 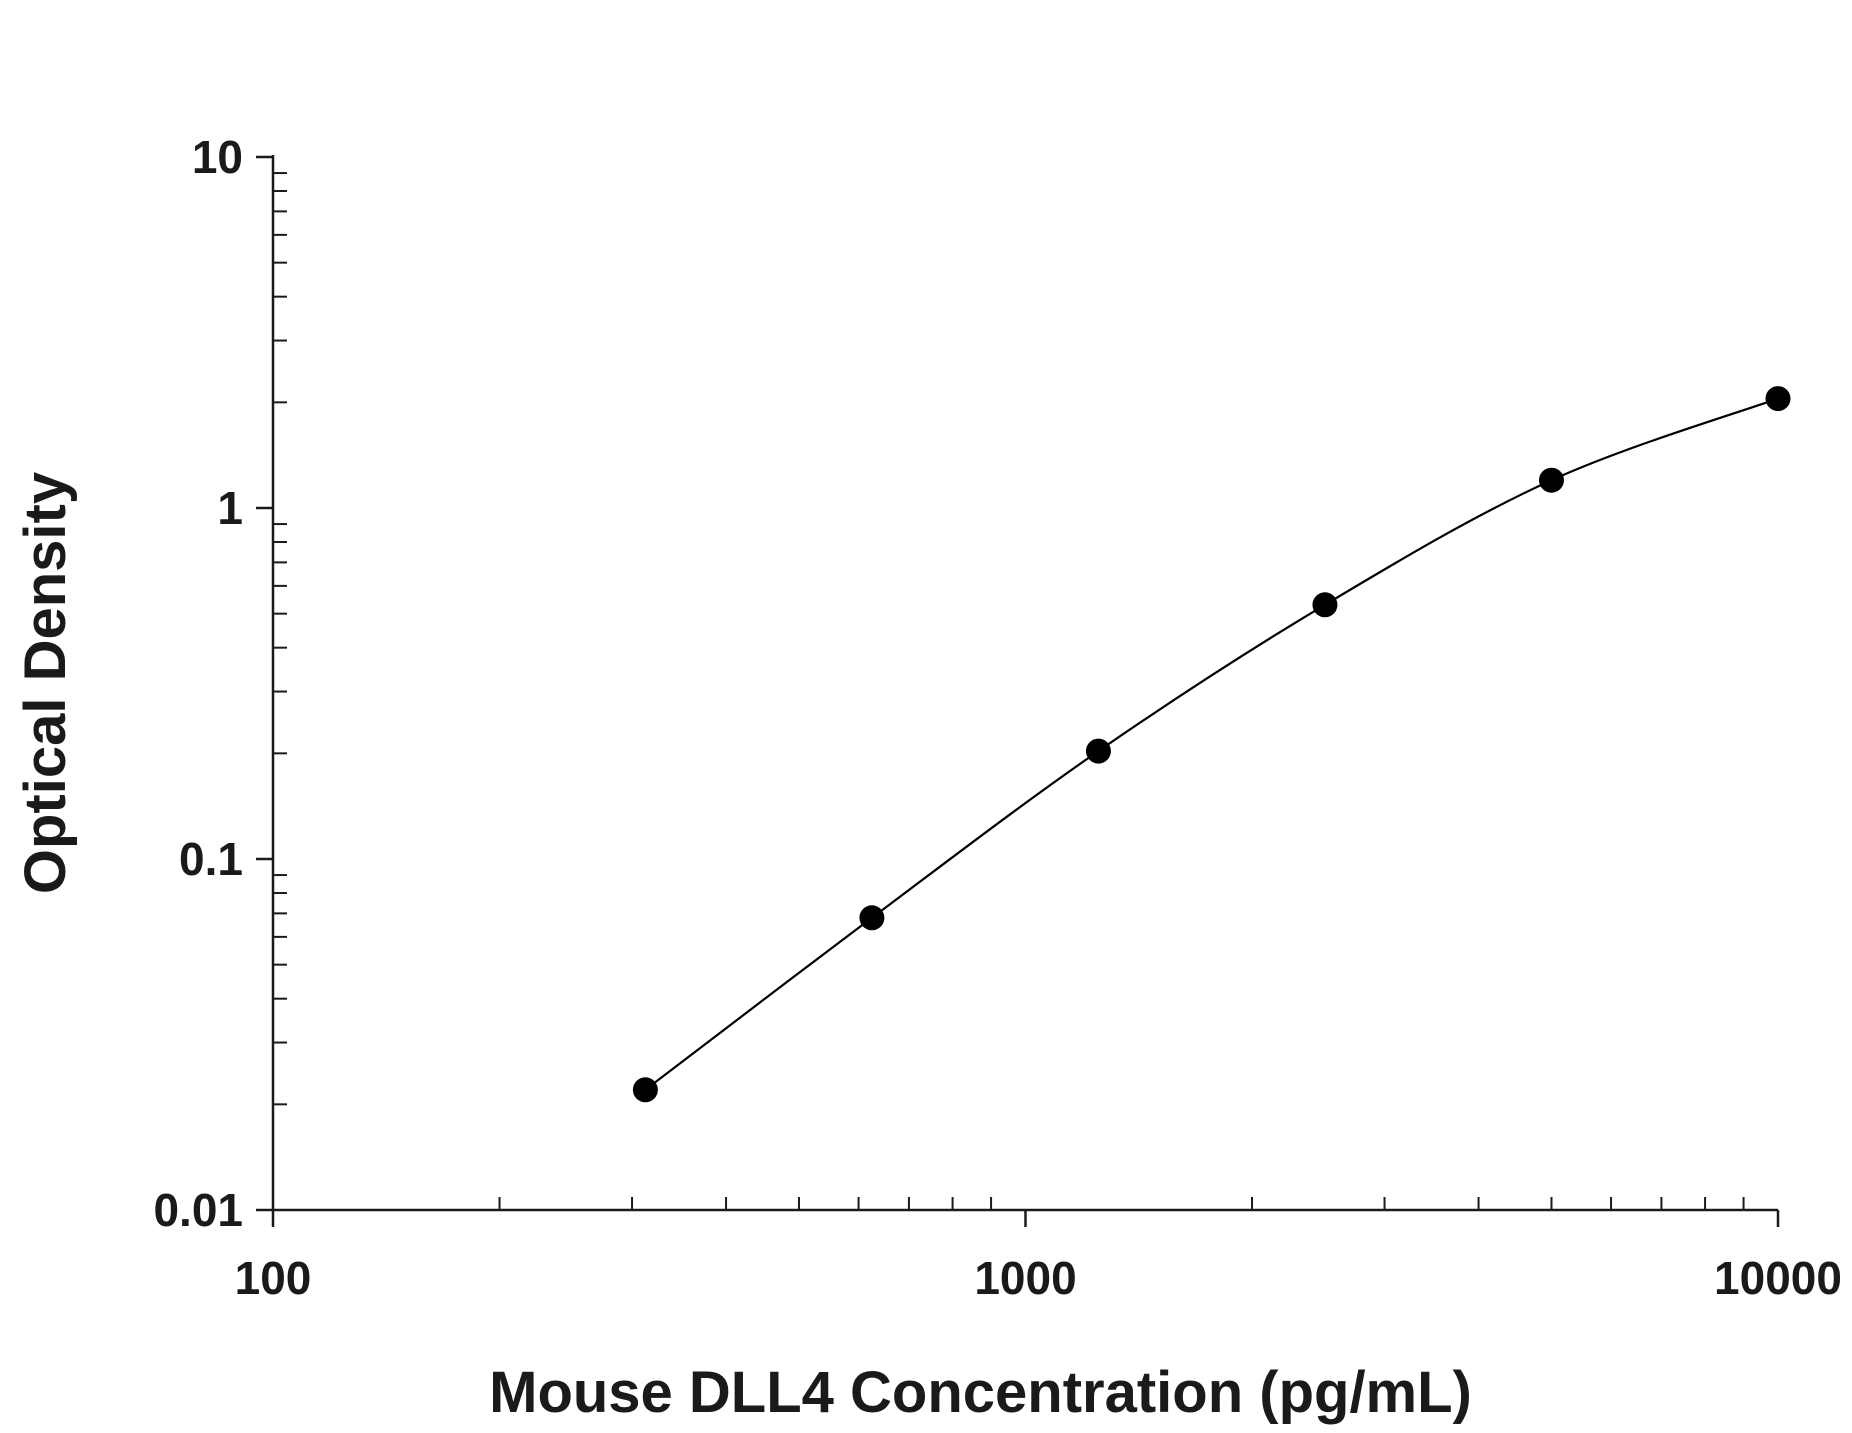 What do you see at coordinates (211, 859) in the screenshot?
I see `y-tick-label: 0.1` at bounding box center [211, 859].